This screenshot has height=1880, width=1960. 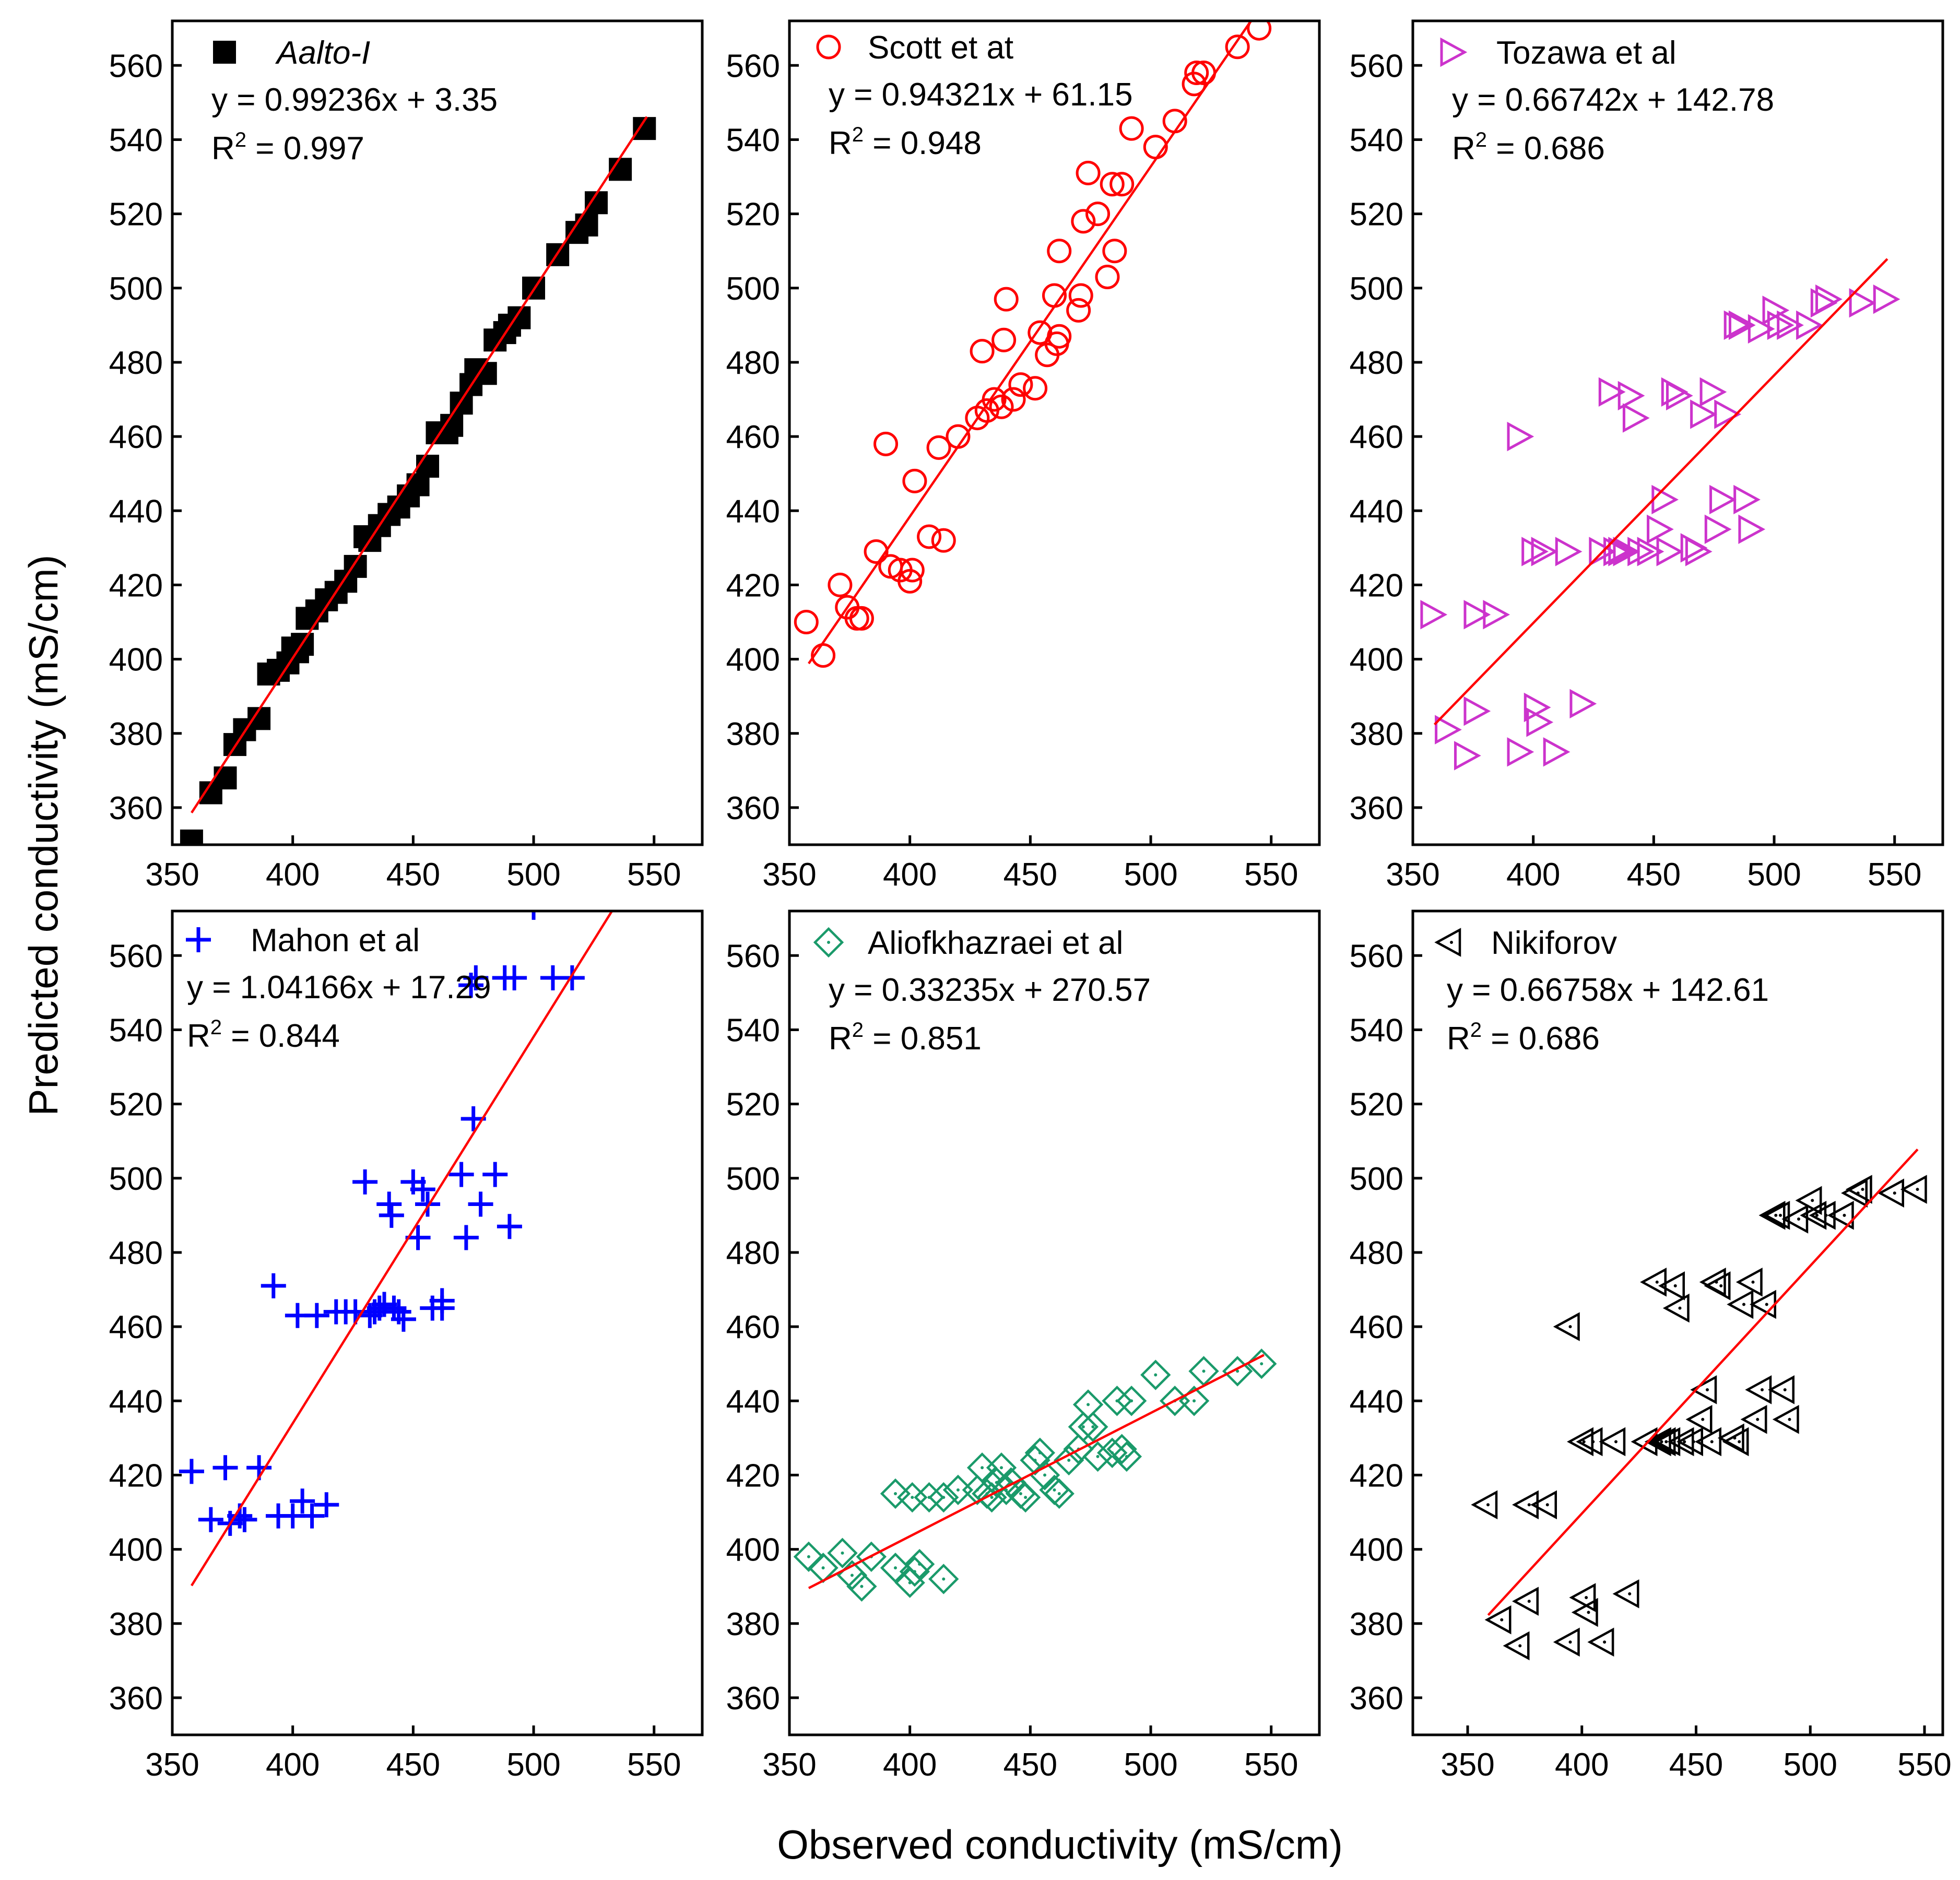 What do you see at coordinates (1376, 1624) in the screenshot?
I see `y-tick-label: 380` at bounding box center [1376, 1624].